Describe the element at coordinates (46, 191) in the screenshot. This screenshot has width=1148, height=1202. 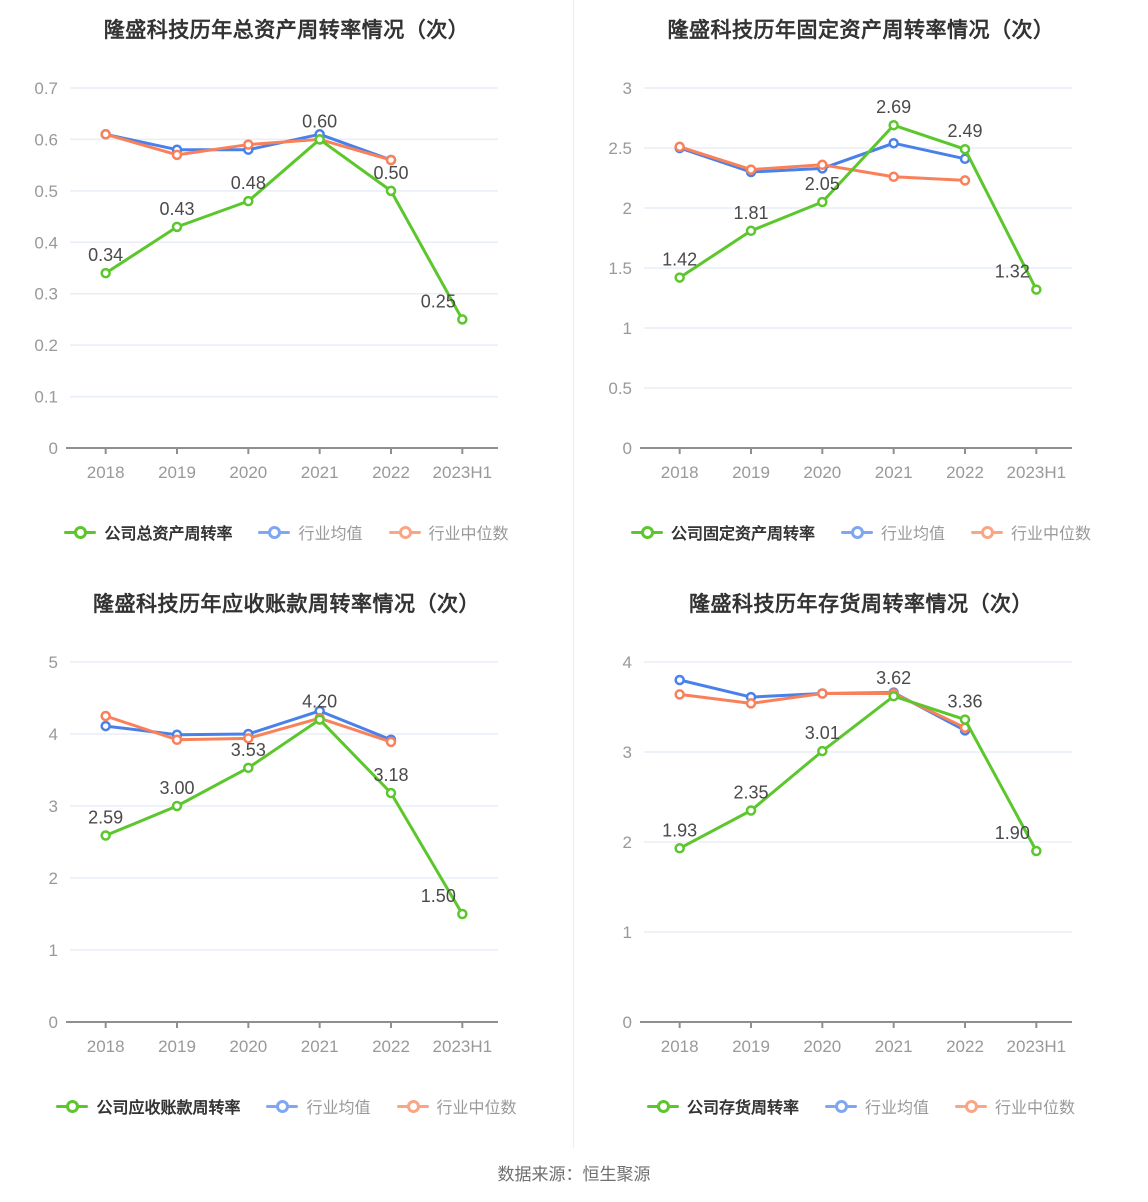
I see `y-tick-label: 0.5` at that location.